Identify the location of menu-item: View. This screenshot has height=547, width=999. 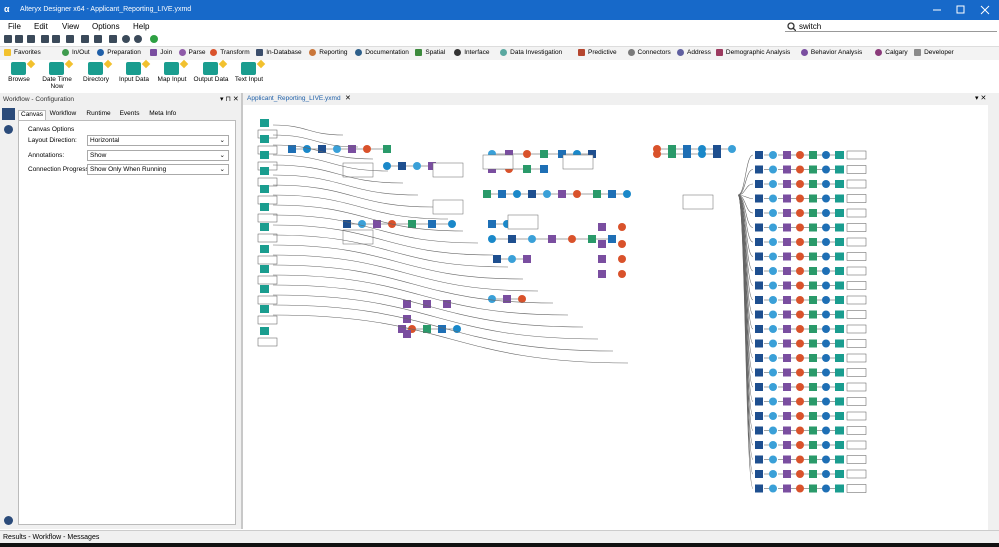
(71, 26).